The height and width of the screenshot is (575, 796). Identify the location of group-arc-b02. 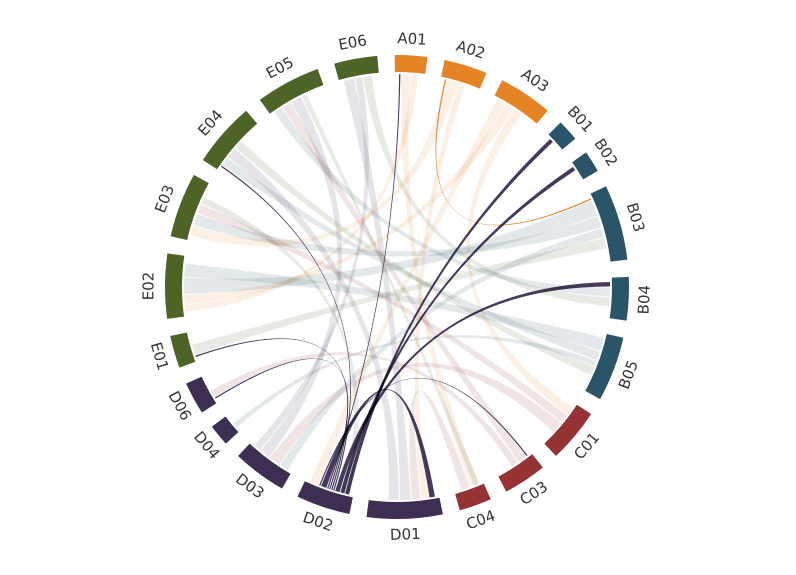
(585, 166).